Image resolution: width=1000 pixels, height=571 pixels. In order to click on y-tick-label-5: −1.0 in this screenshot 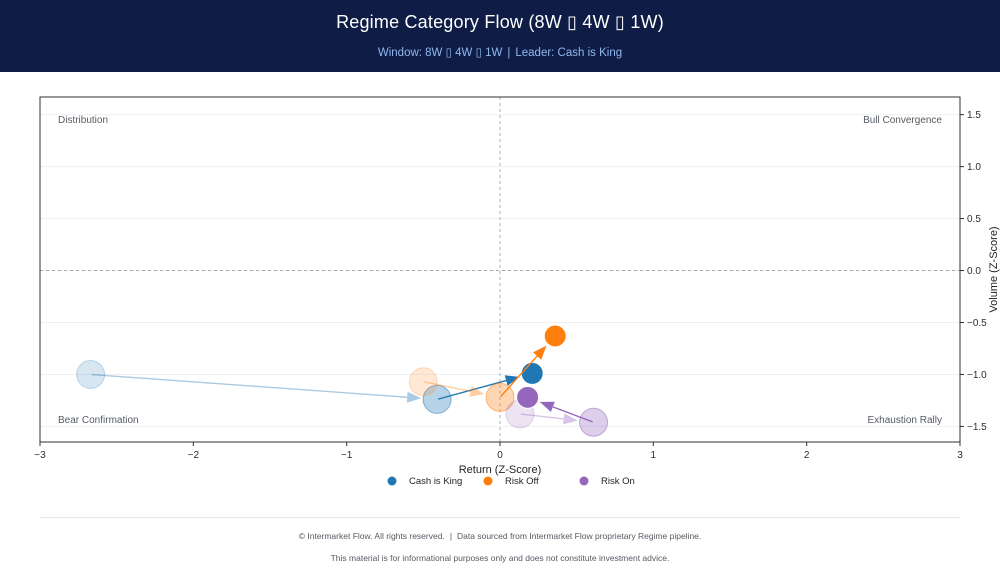, I will do `click(977, 375)`.